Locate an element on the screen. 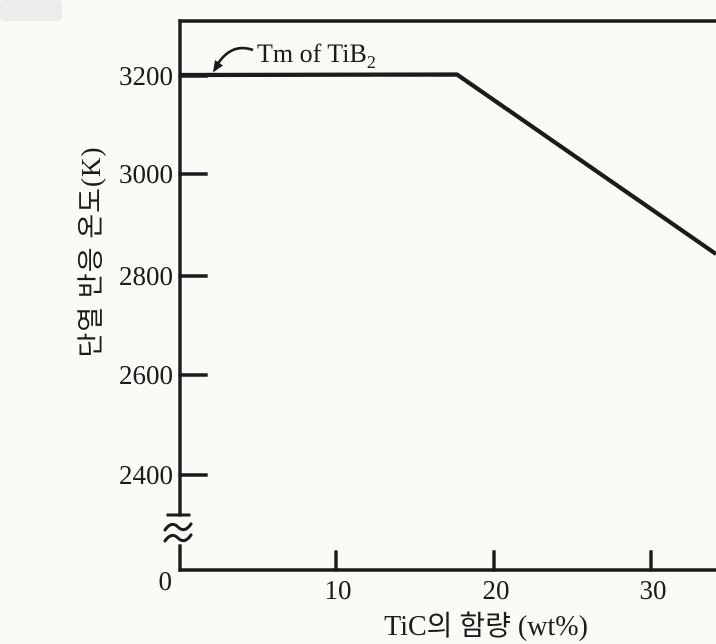 This screenshot has width=716, height=644. x-axis-title: TiC의 함량 (wt%) is located at coordinates (486, 626).